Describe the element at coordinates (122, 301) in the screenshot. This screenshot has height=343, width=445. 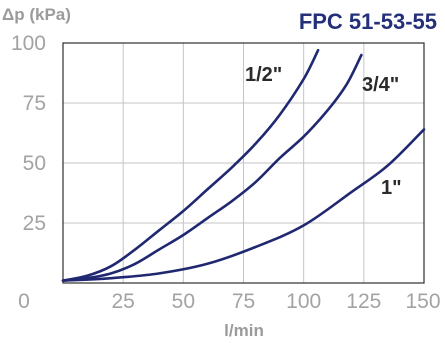
I see `x-tick-label-1: 25` at that location.